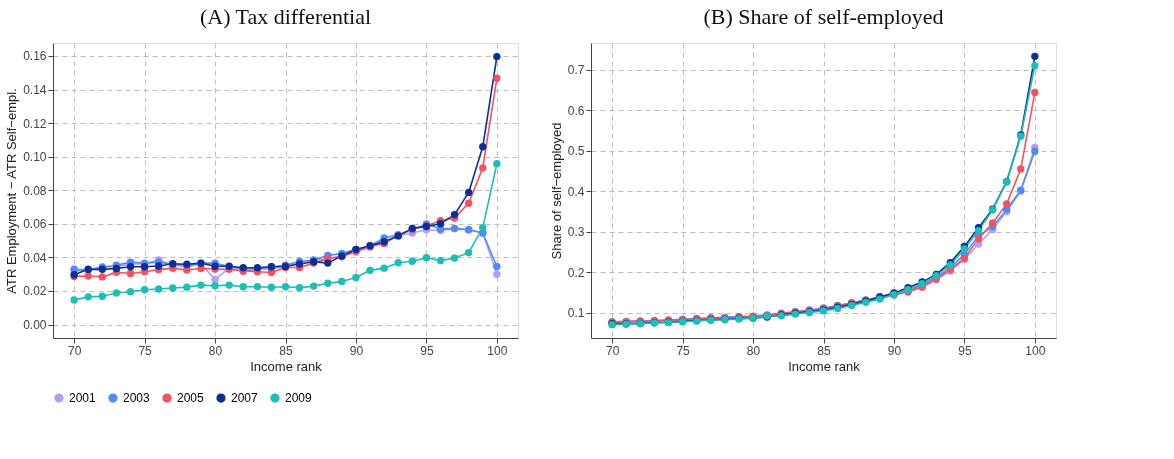  What do you see at coordinates (35, 325) in the screenshot?
I see `y-tick-label: 0.00` at bounding box center [35, 325].